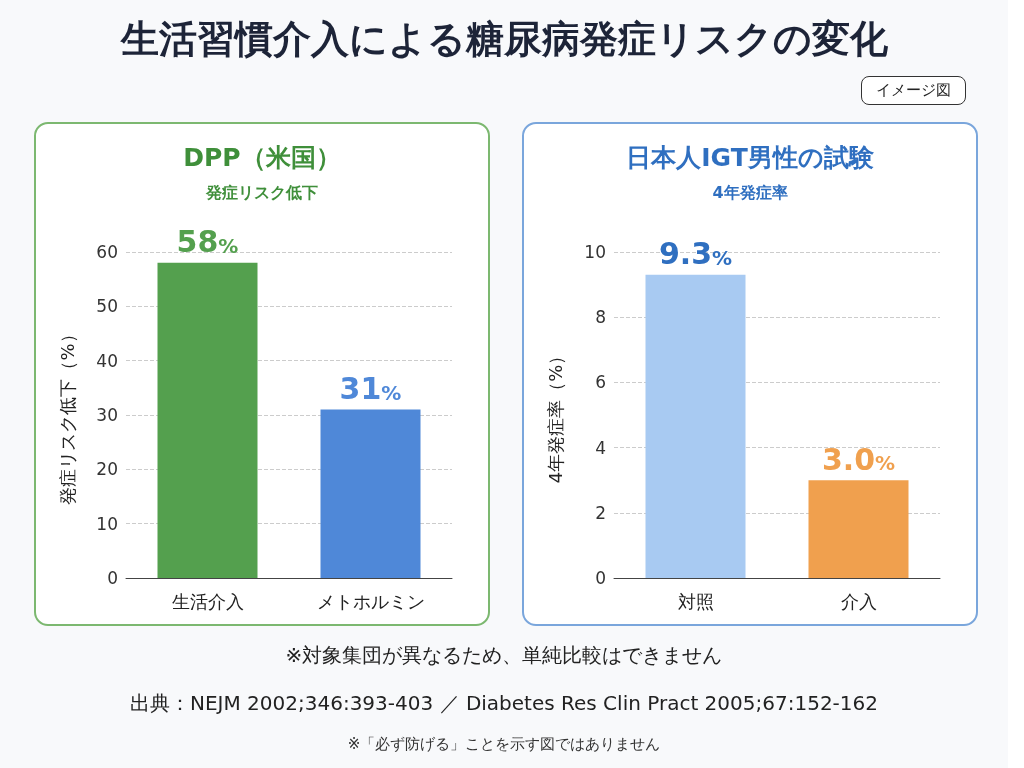 The image size is (1024, 768). Describe the element at coordinates (207, 242) in the screenshot. I see `data-label: 58%` at that location.